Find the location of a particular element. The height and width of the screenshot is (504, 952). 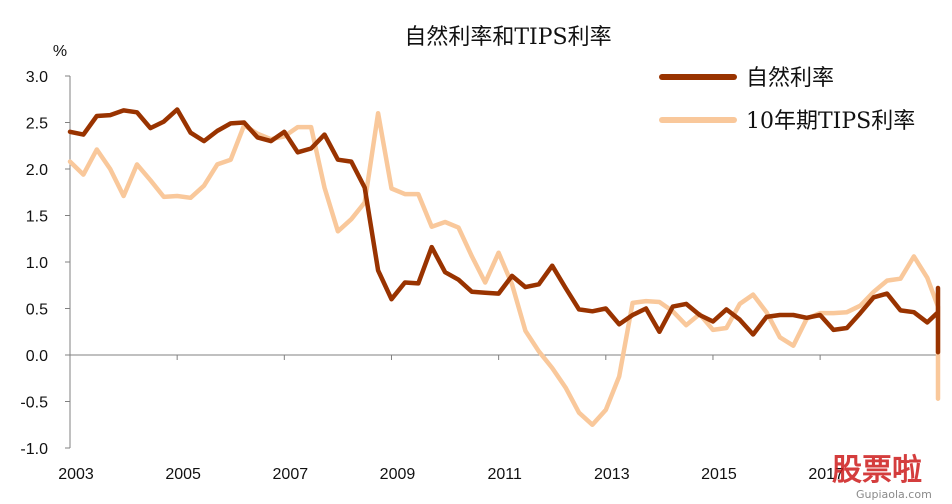

y-tick-label: 2.0 is located at coordinates (37, 170).